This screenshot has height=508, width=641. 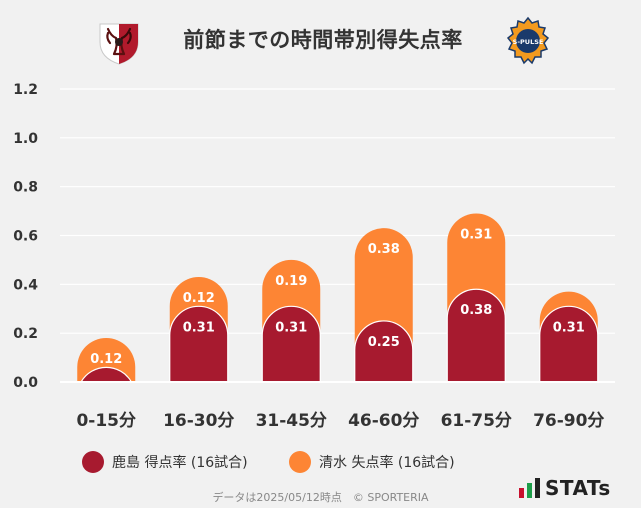 I want to click on legend-label-kashima: 鹿島 得点率 (16試合), so click(x=180, y=463).